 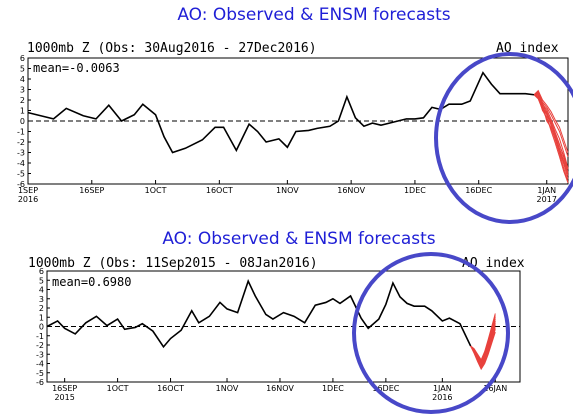 I want to click on observed-series-line, so click(x=259, y=314).